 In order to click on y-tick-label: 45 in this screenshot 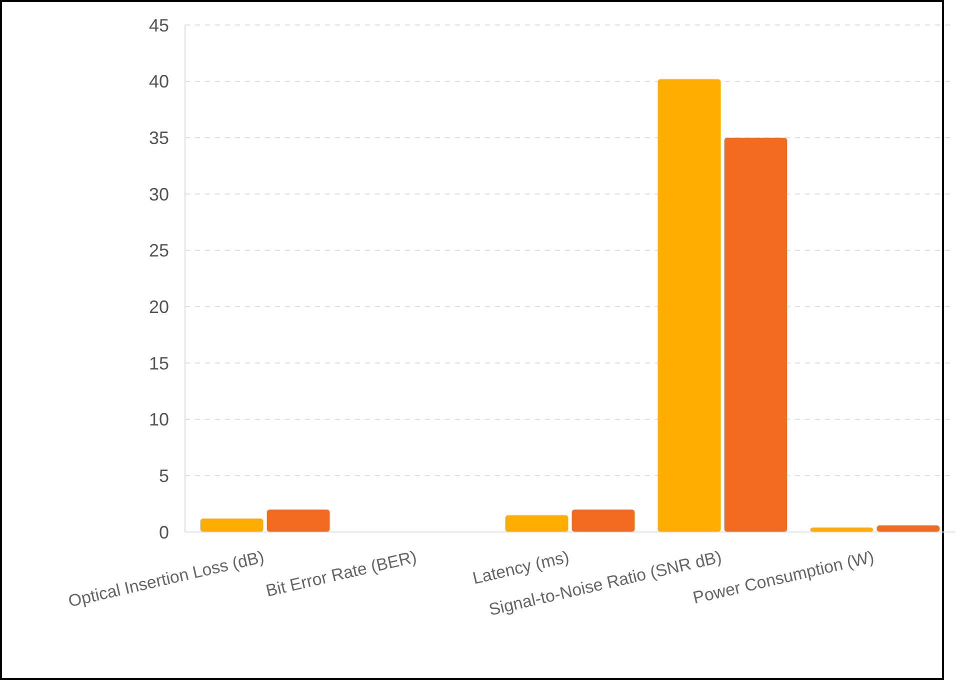, I will do `click(158, 25)`.